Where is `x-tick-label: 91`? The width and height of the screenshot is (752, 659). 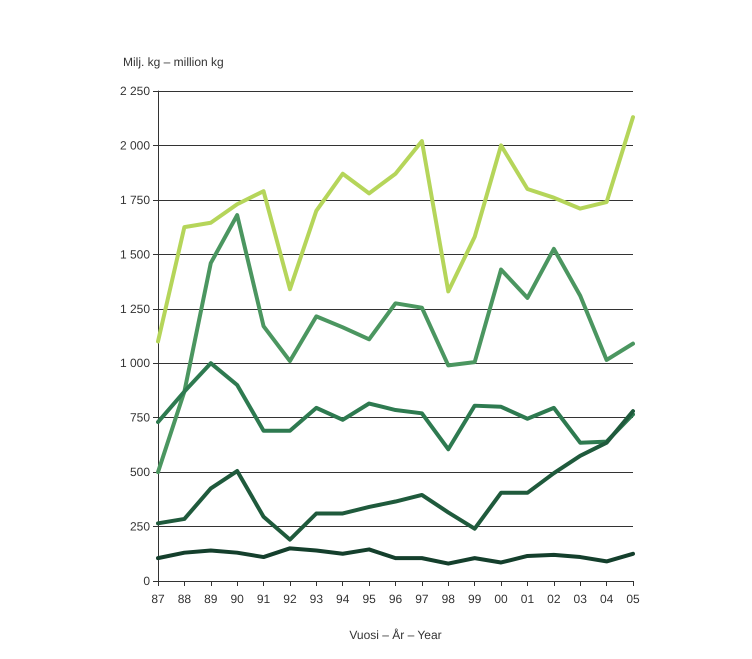
x-tick-label: 91 is located at coordinates (263, 599).